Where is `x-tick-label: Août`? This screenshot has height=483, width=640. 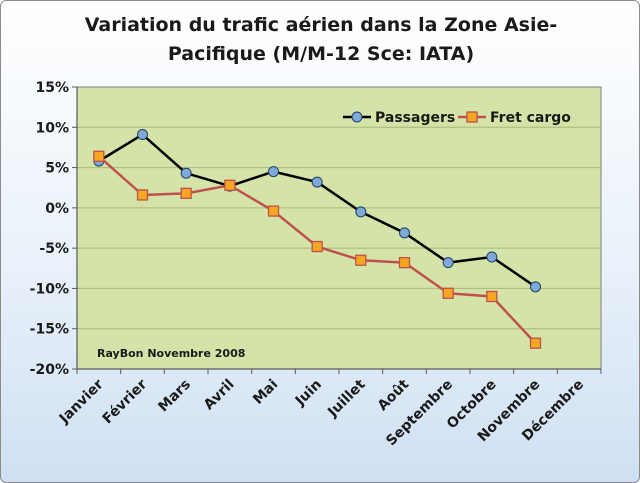 x-tick-label: Août is located at coordinates (394, 395).